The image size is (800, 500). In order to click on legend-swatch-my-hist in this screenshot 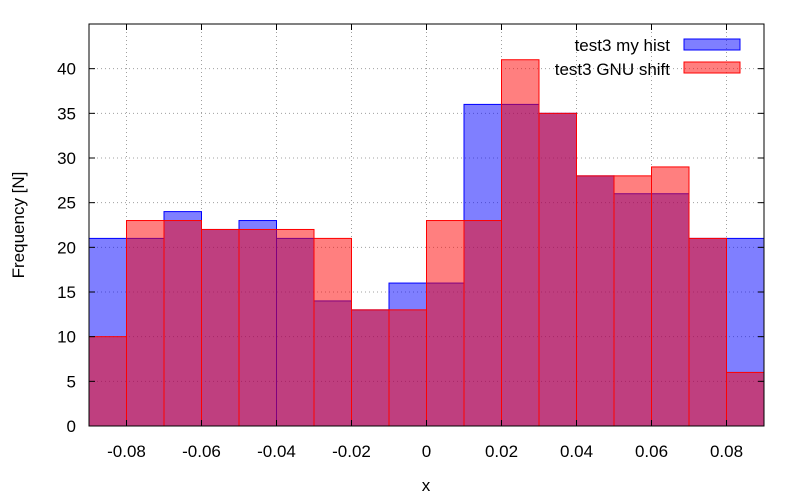, I will do `click(712, 44)`.